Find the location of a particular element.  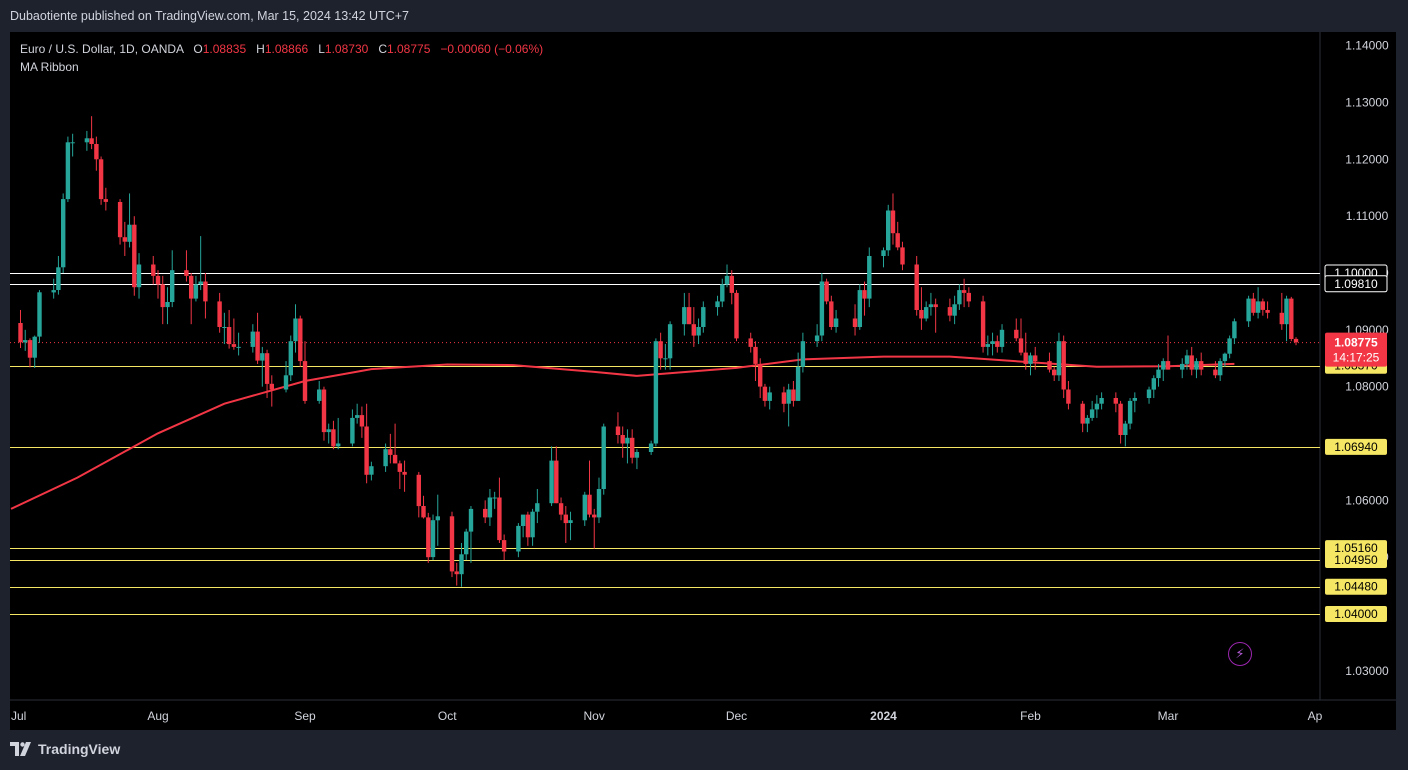

x-tick-label: Oct is located at coordinates (447, 716).